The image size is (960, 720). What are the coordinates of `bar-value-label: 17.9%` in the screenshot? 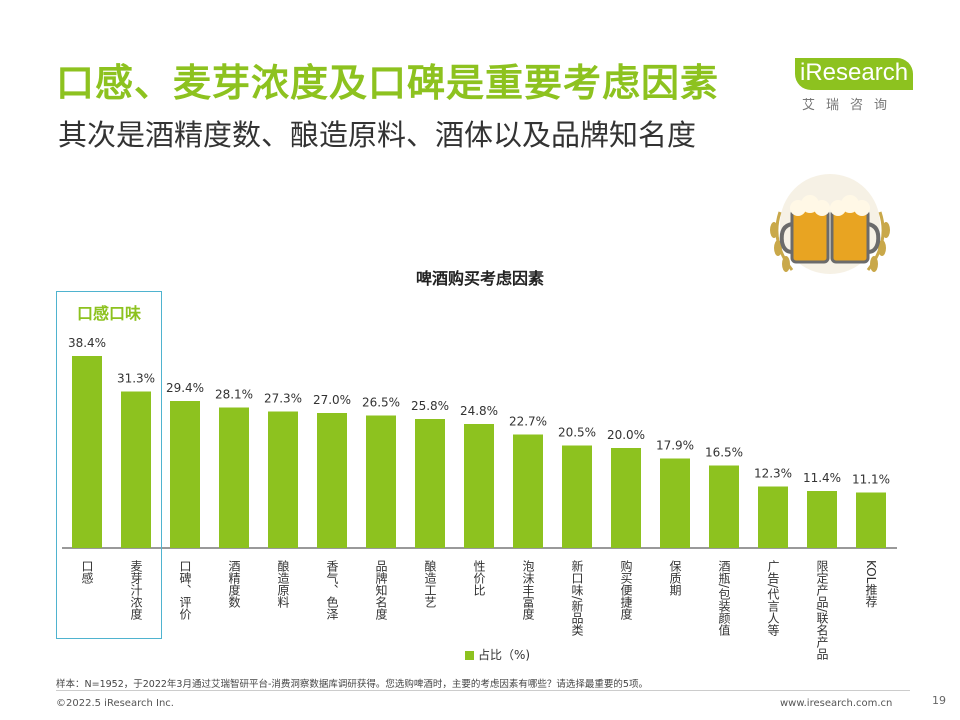 It's located at (675, 446).